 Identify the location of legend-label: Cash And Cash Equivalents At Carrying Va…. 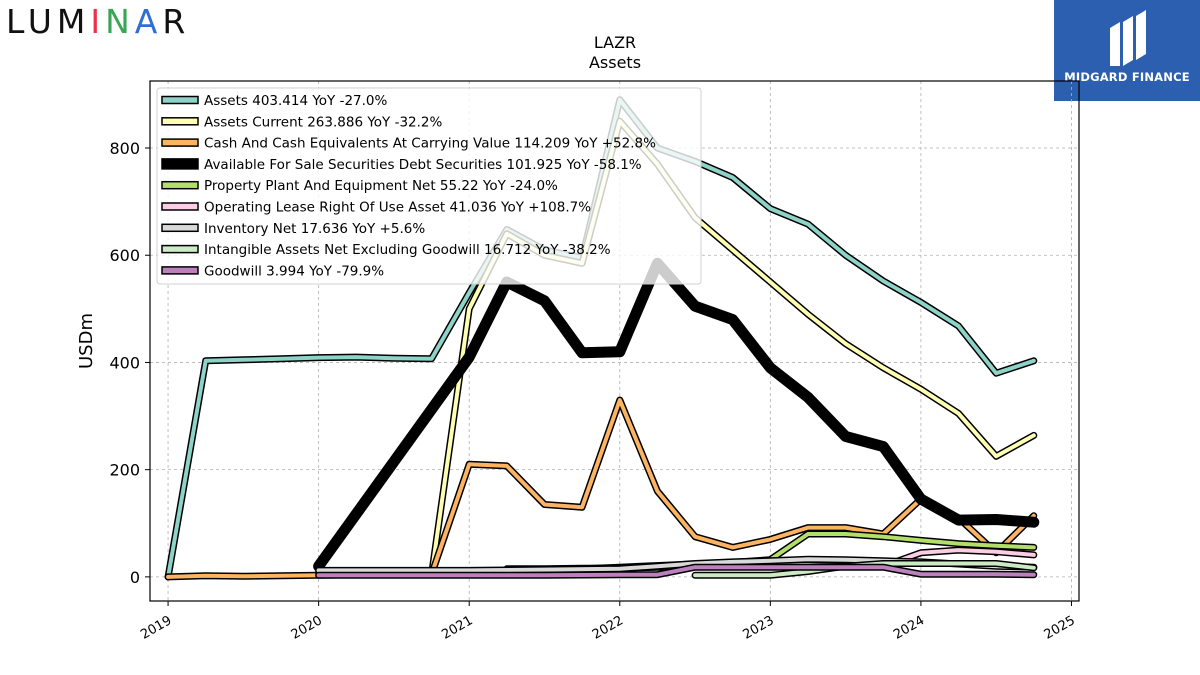
(430, 144).